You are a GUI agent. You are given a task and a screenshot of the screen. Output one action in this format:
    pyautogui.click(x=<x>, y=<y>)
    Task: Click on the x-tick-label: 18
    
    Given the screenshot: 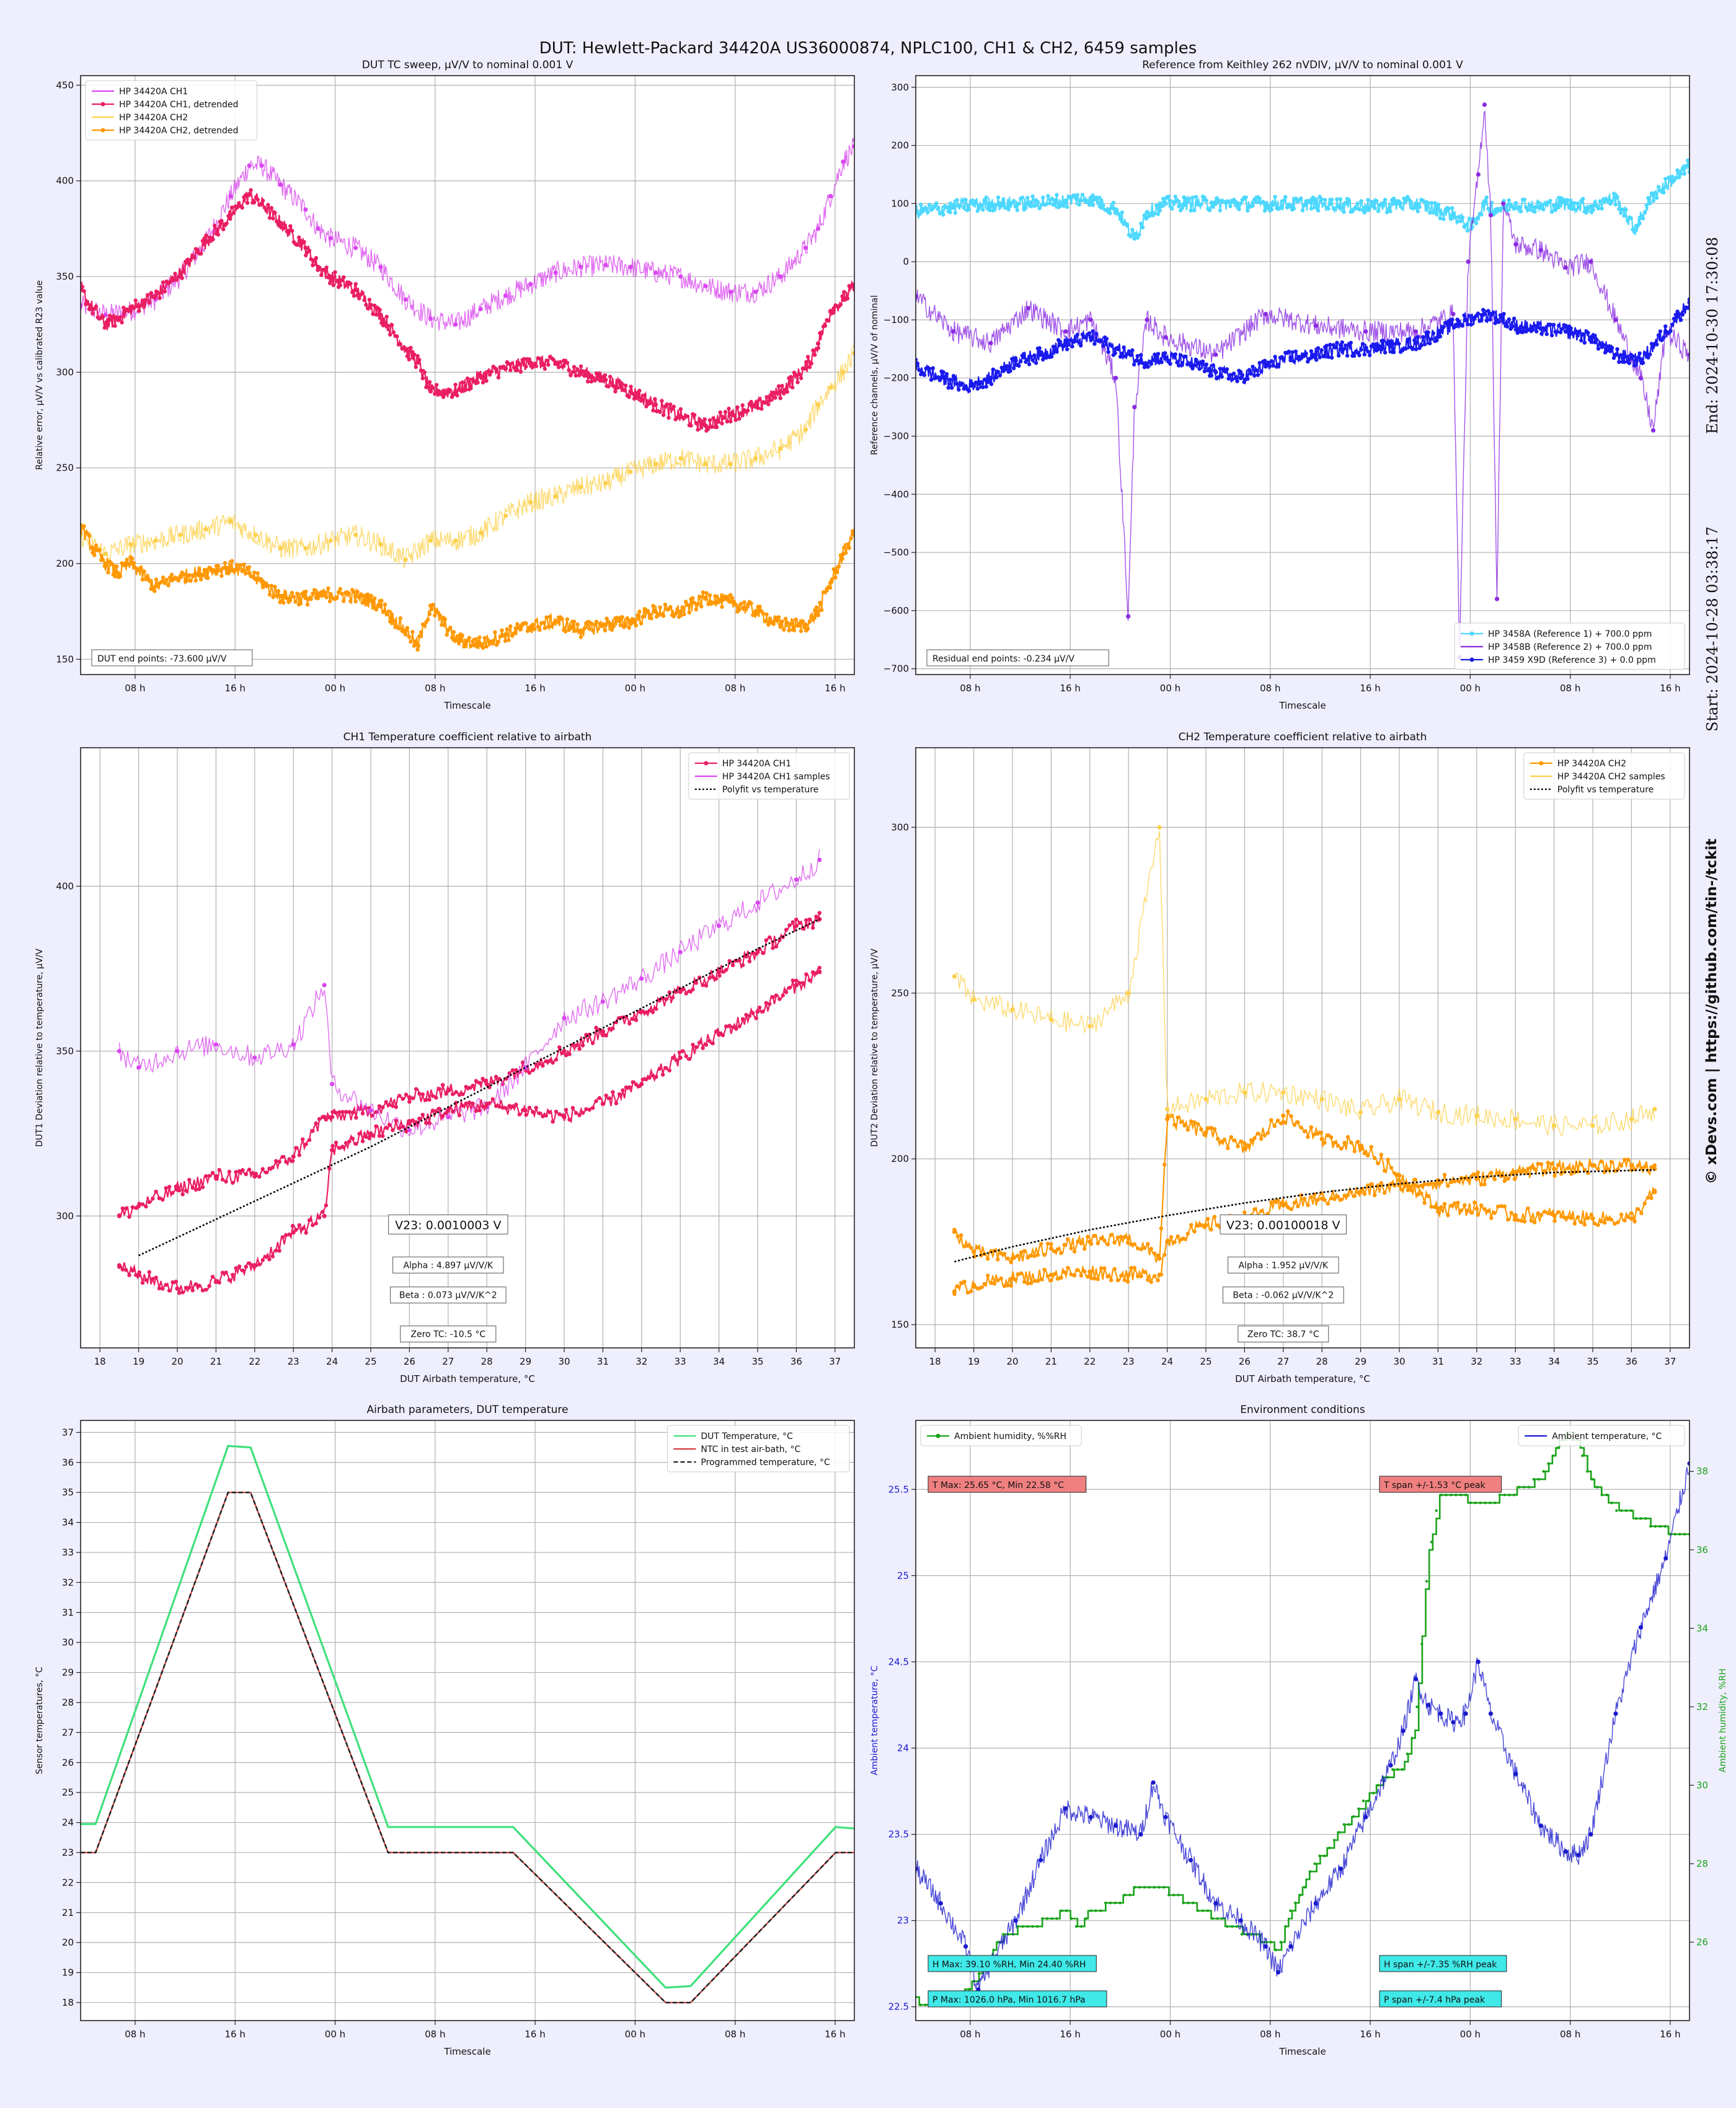 What is the action you would take?
    pyautogui.click(x=935, y=1361)
    